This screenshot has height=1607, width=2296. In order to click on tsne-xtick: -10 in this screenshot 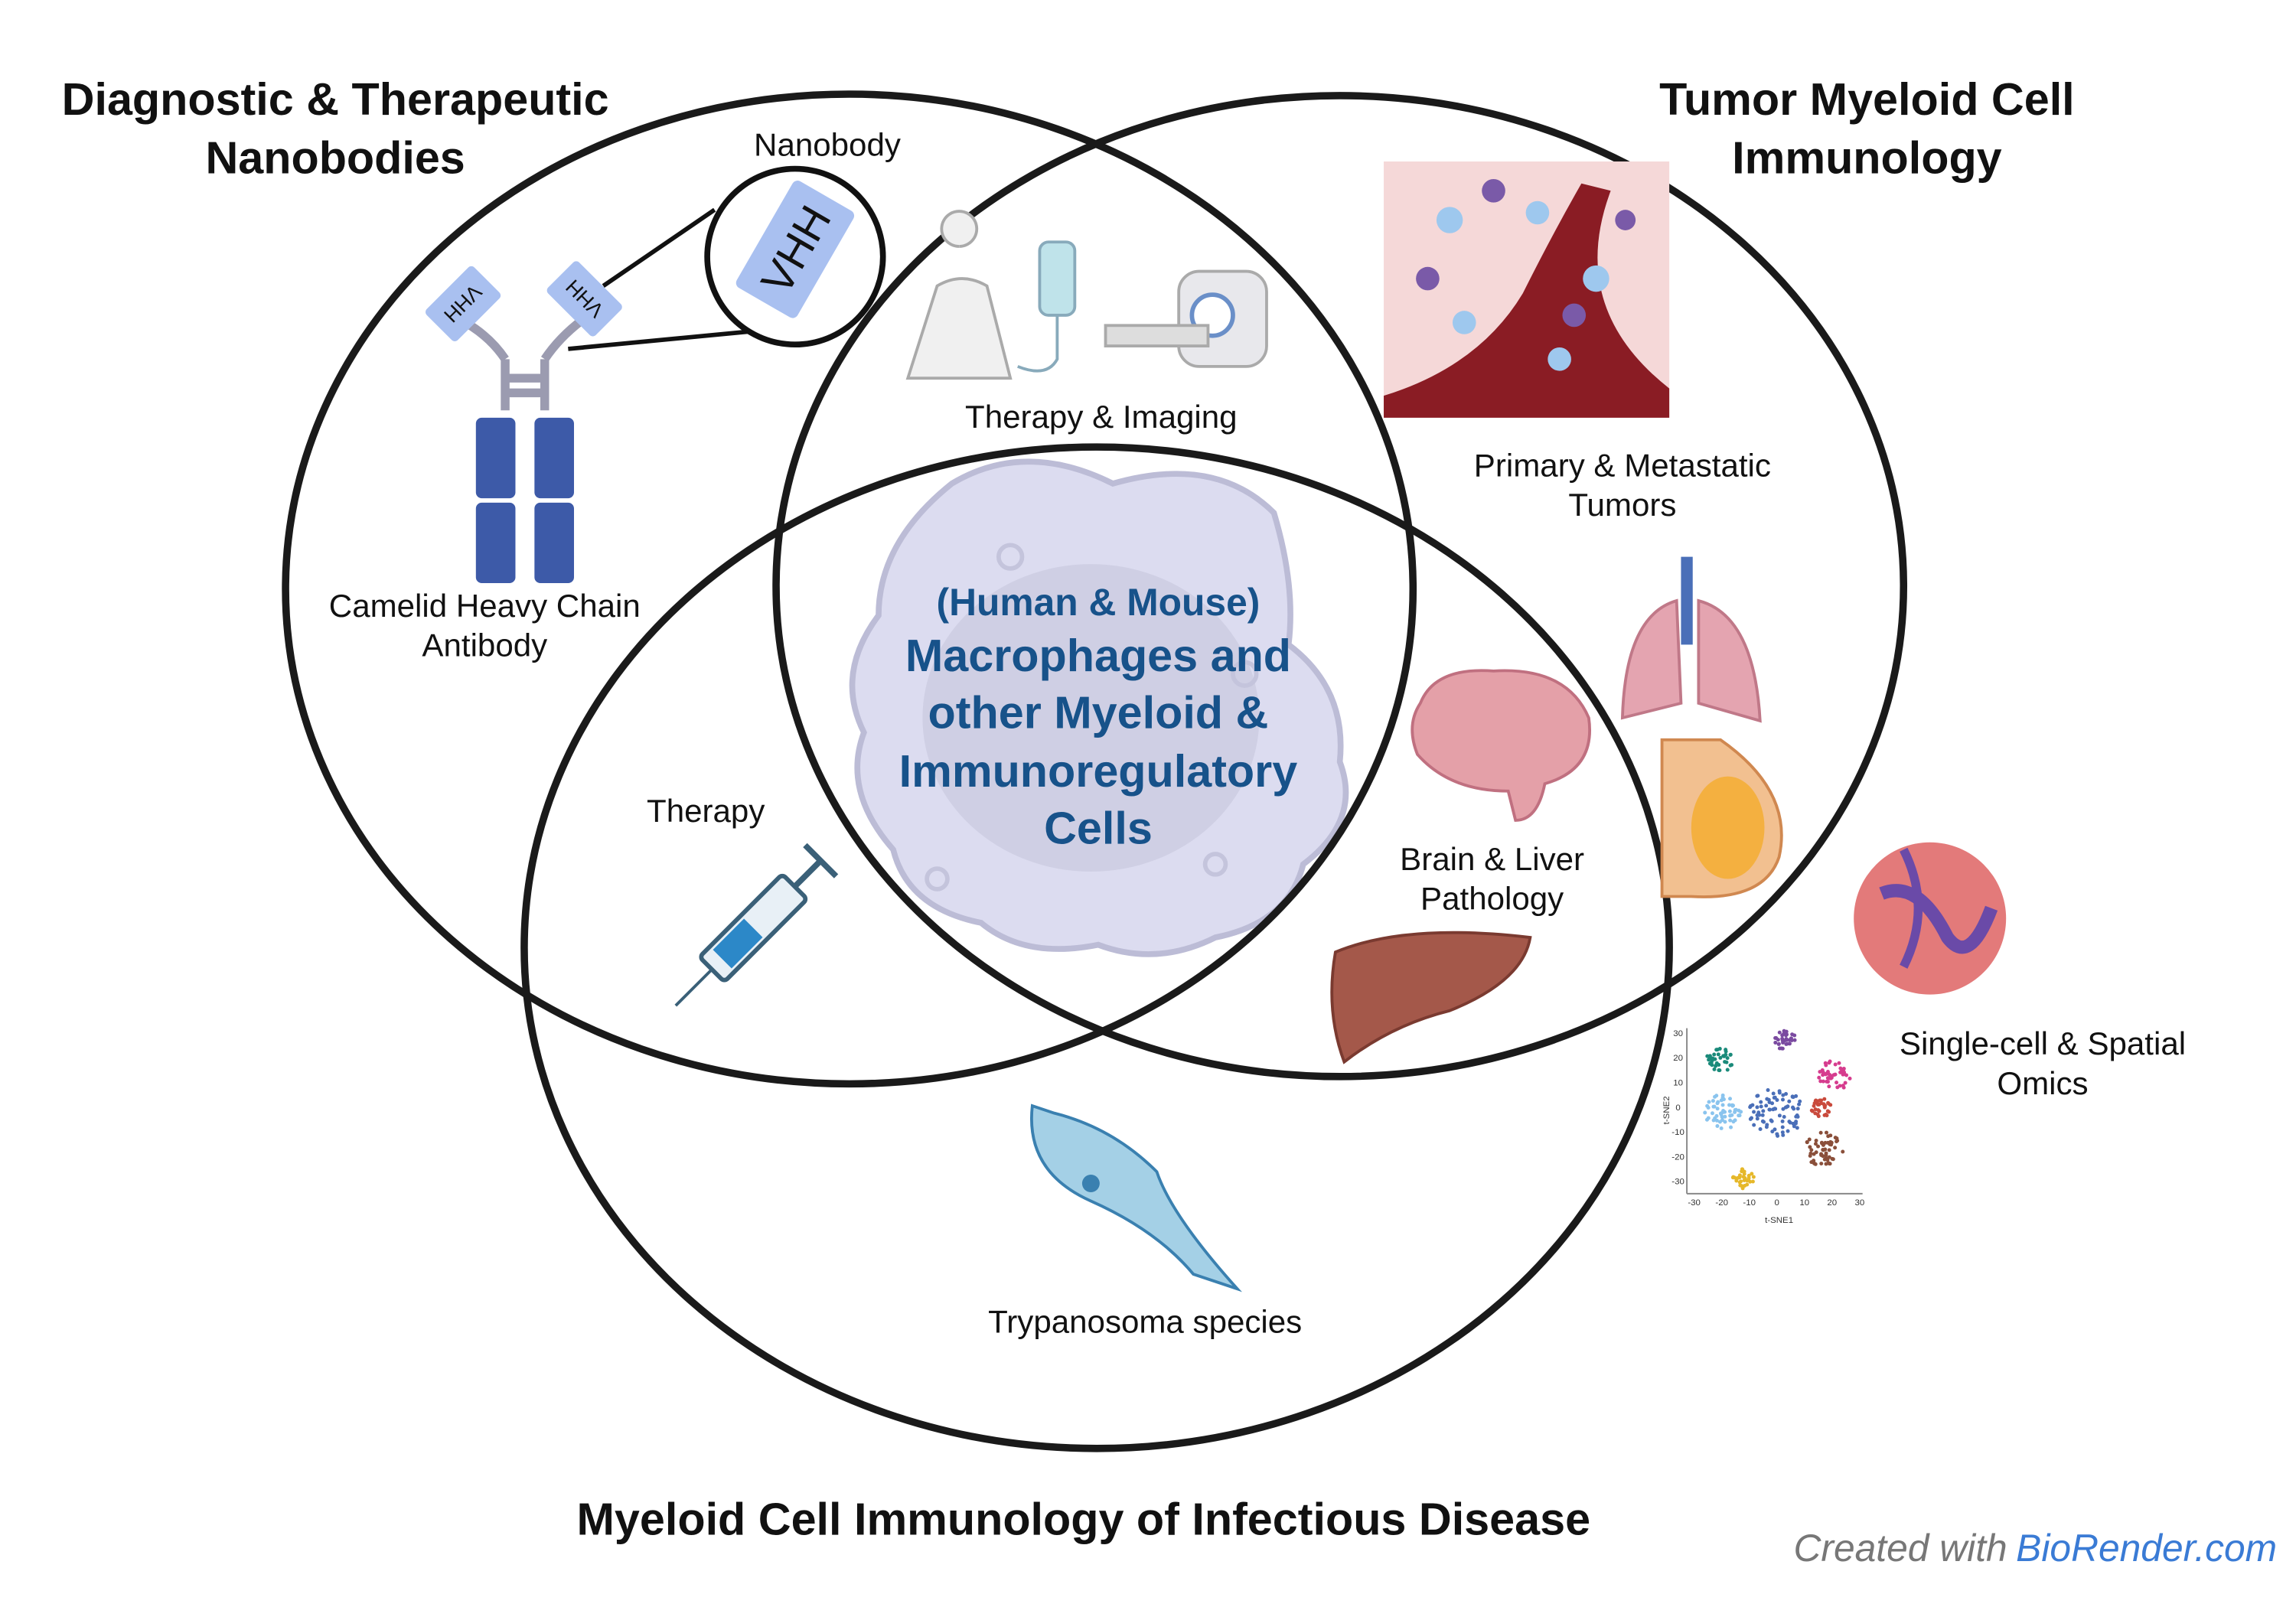, I will do `click(1749, 1203)`.